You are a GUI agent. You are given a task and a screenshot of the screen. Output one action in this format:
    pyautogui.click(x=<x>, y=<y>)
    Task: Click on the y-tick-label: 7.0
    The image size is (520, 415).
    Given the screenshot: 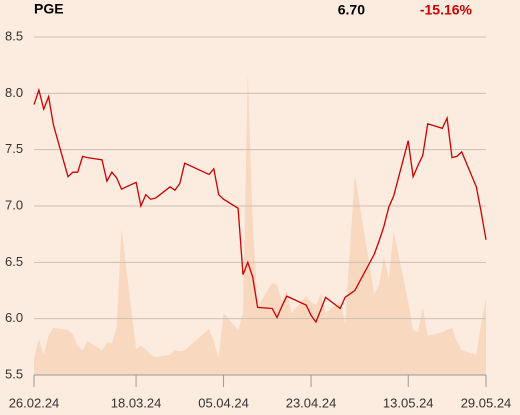 What is the action you would take?
    pyautogui.click(x=14, y=204)
    